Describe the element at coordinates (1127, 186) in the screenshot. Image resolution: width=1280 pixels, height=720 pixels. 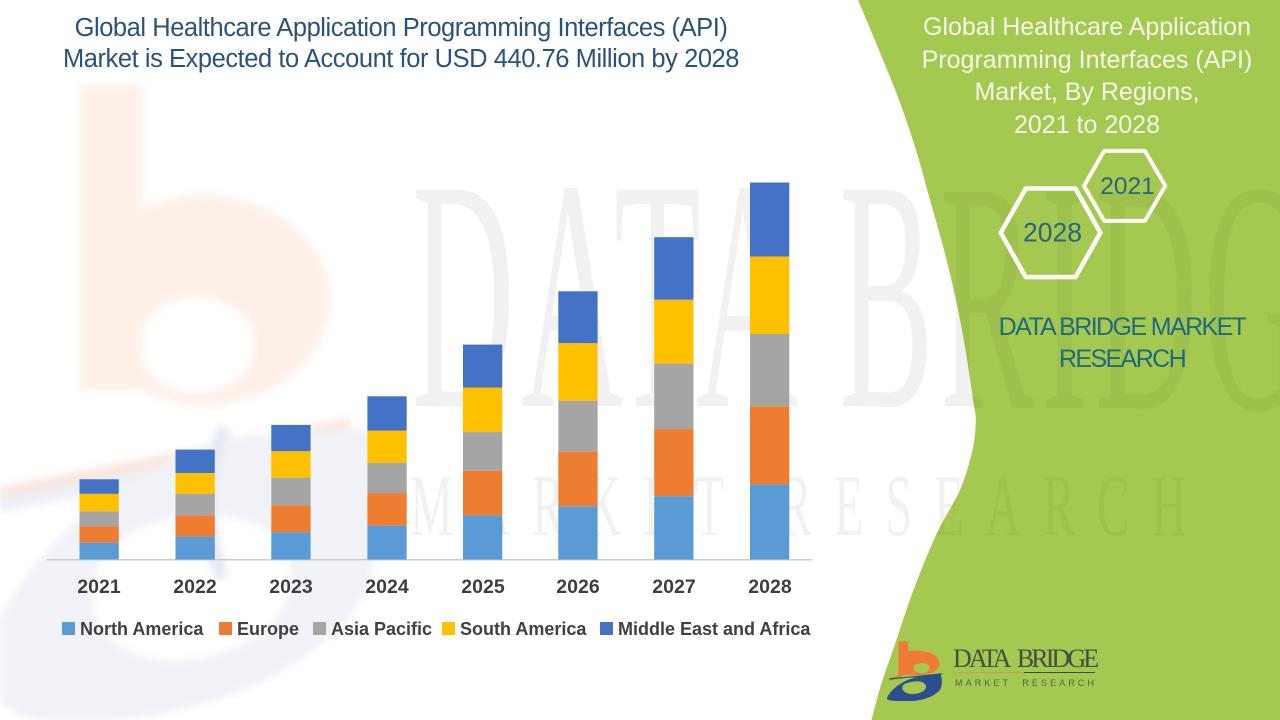
I see `svg-text: 2021` at that location.